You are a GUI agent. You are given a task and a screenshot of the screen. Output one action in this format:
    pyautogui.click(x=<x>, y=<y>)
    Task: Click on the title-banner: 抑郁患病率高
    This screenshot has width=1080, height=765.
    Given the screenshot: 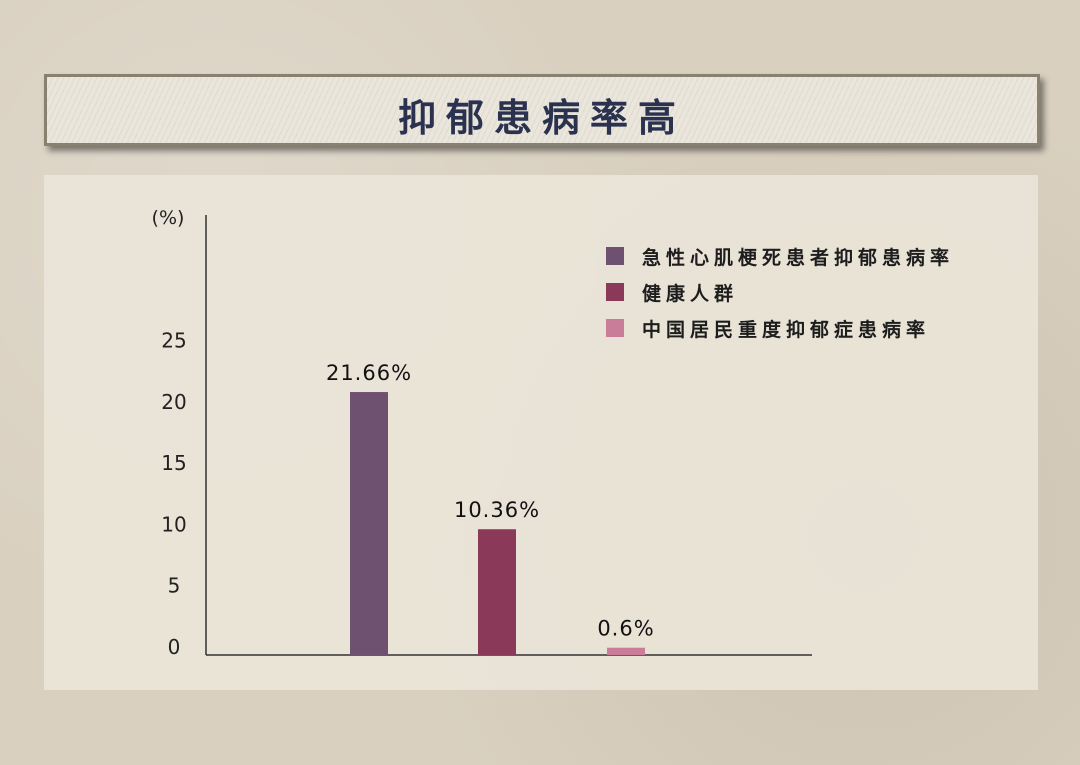 What is the action you would take?
    pyautogui.click(x=542, y=110)
    